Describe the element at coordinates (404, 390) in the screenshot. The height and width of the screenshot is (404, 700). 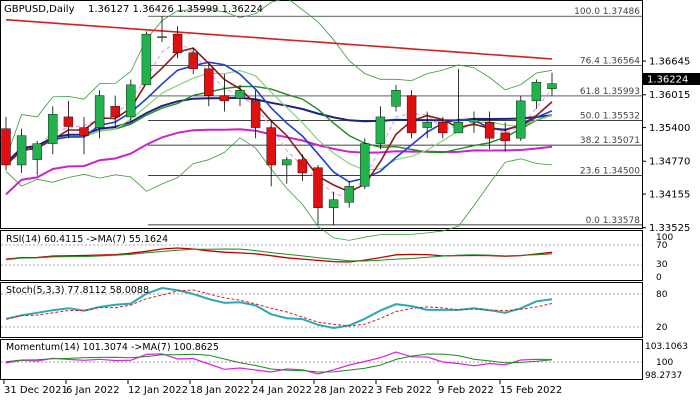
I see `date-label: 3 Feb 2022` at that location.